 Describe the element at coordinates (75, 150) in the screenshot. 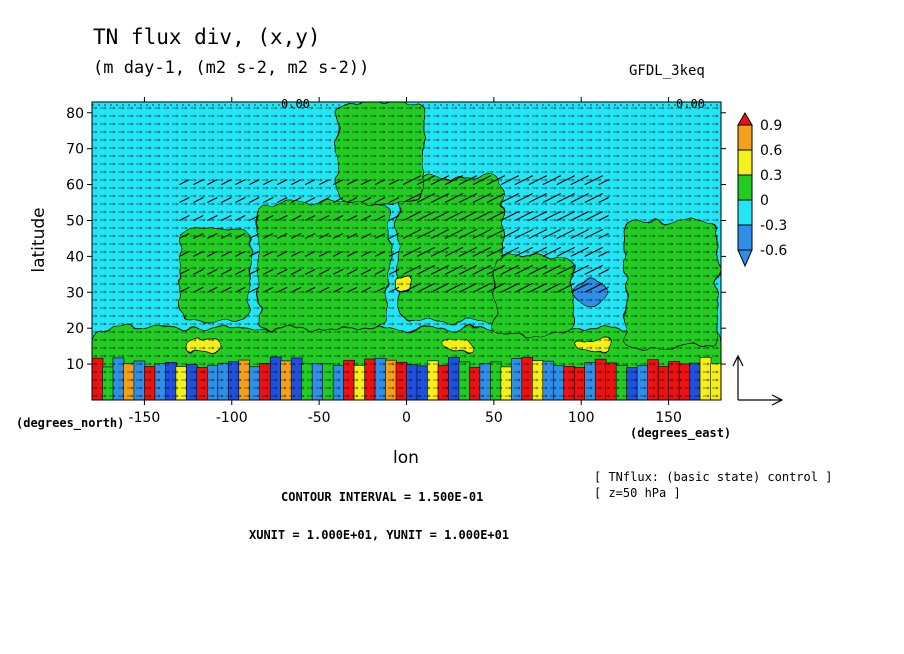

I see `y-tick-label: 70` at that location.